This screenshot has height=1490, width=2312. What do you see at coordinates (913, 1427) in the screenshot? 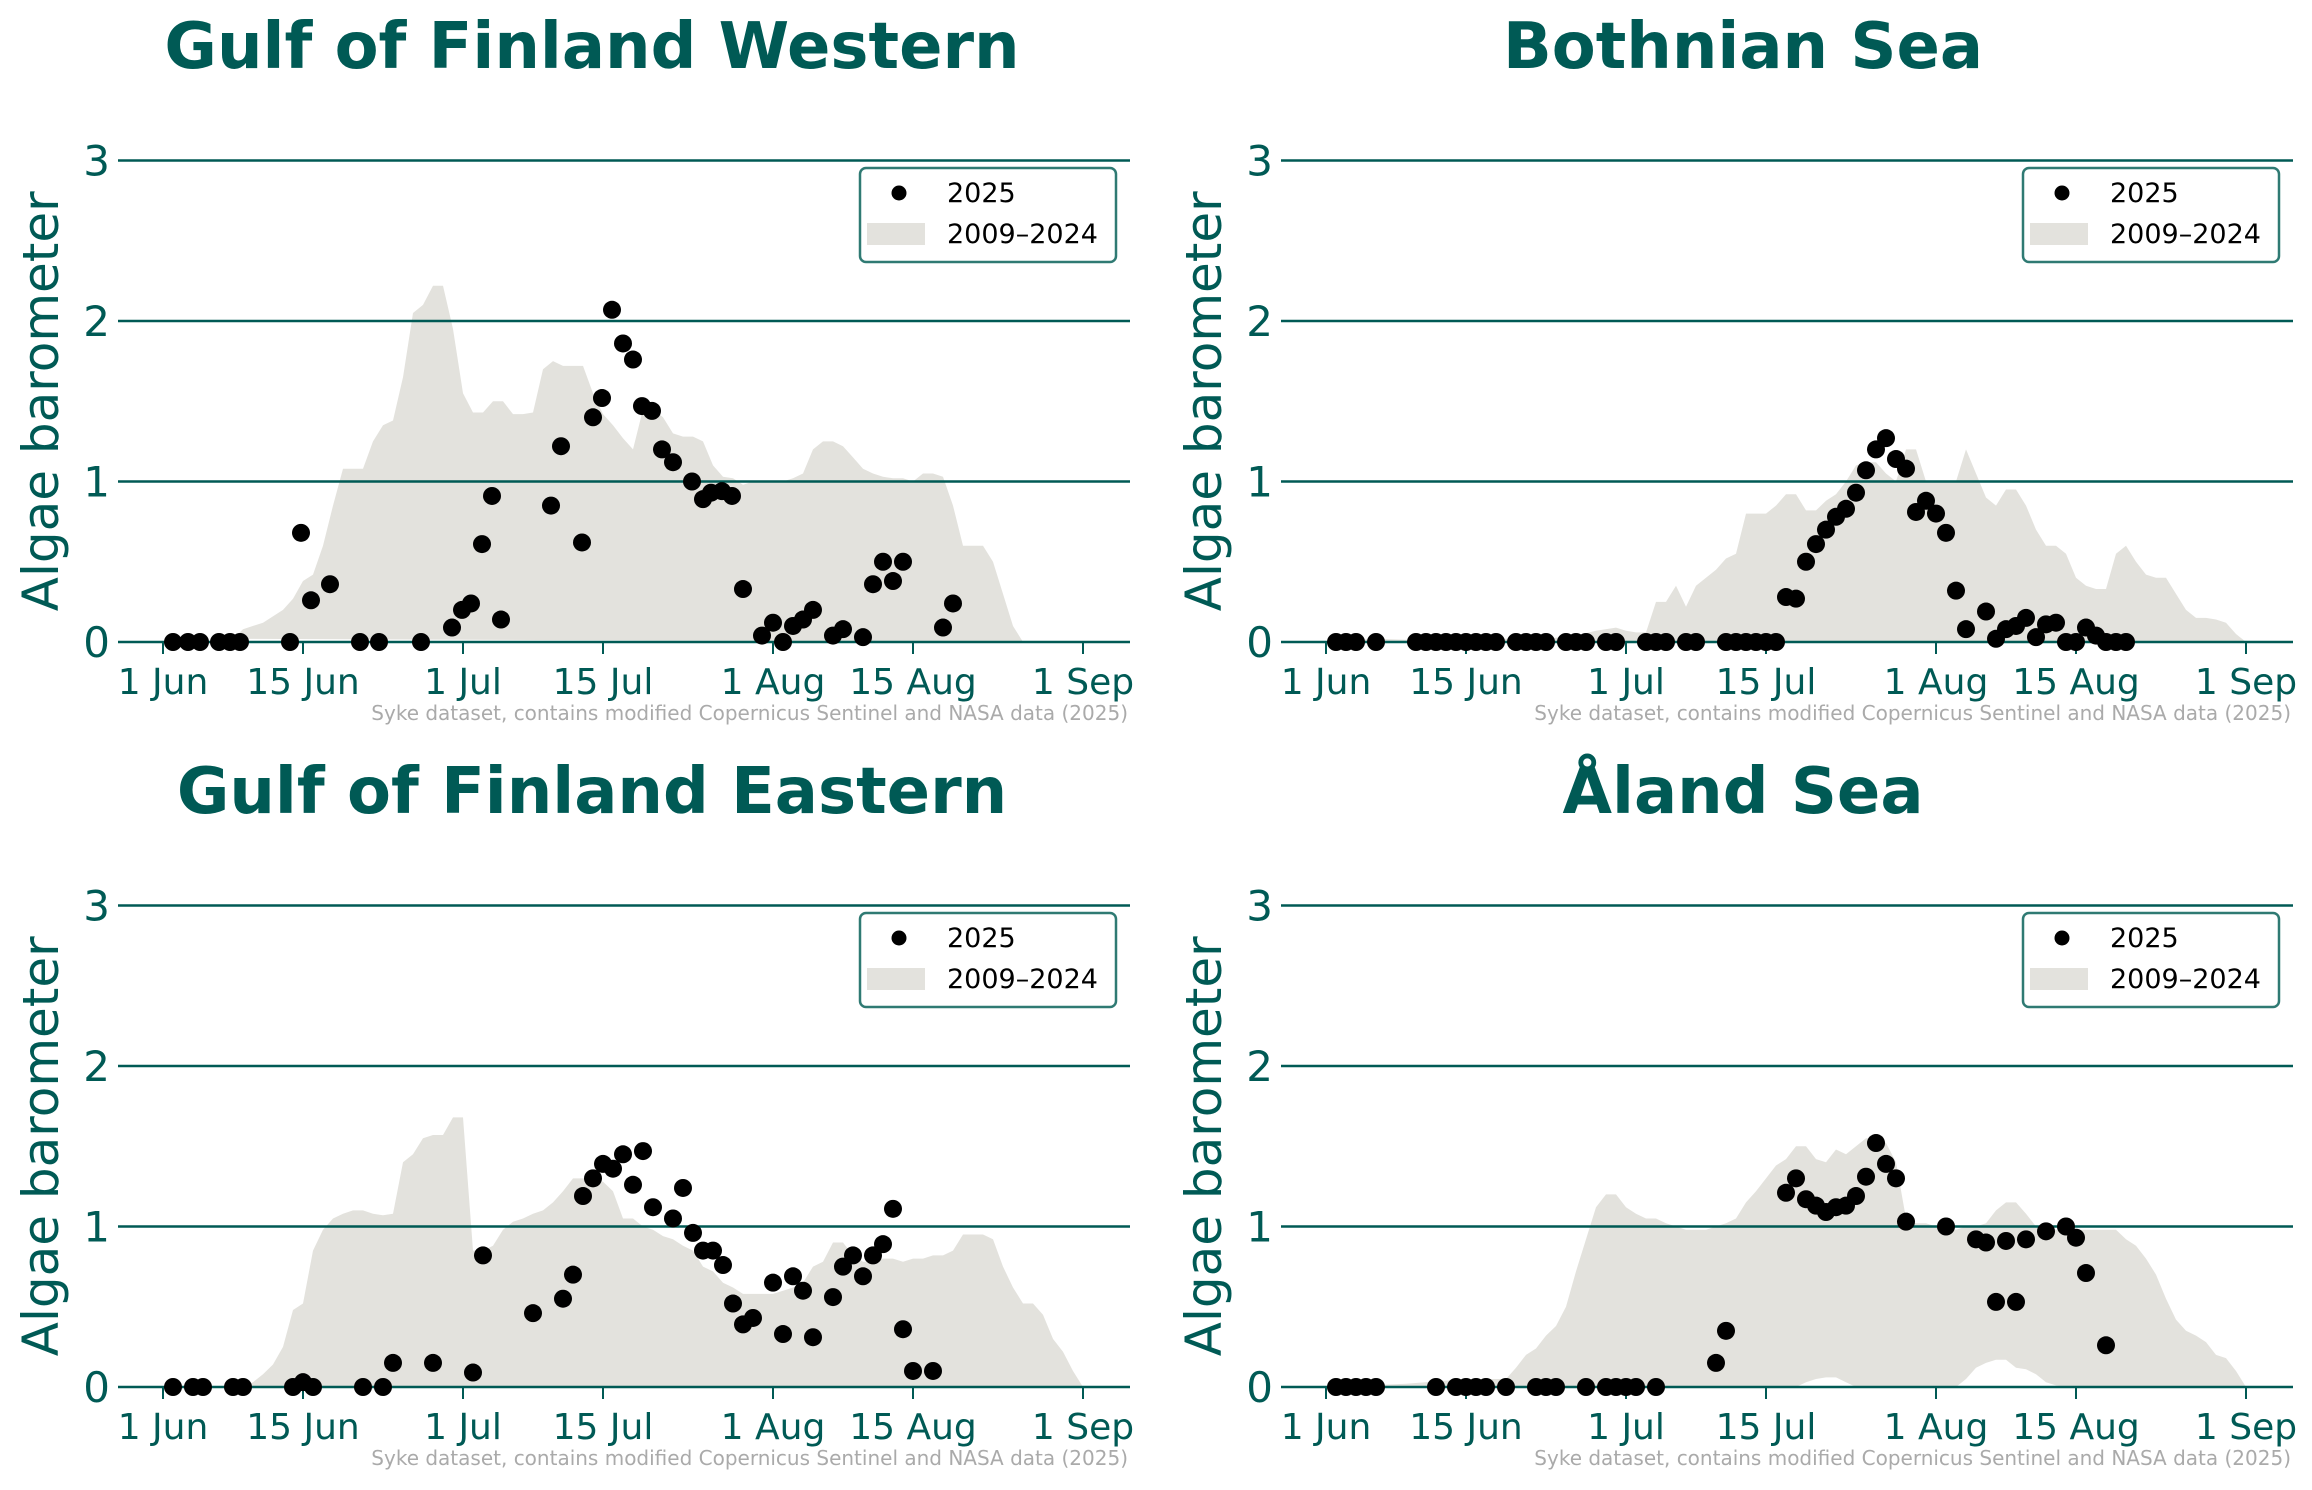
I see `x-tick-label: 15 Aug` at bounding box center [913, 1427].